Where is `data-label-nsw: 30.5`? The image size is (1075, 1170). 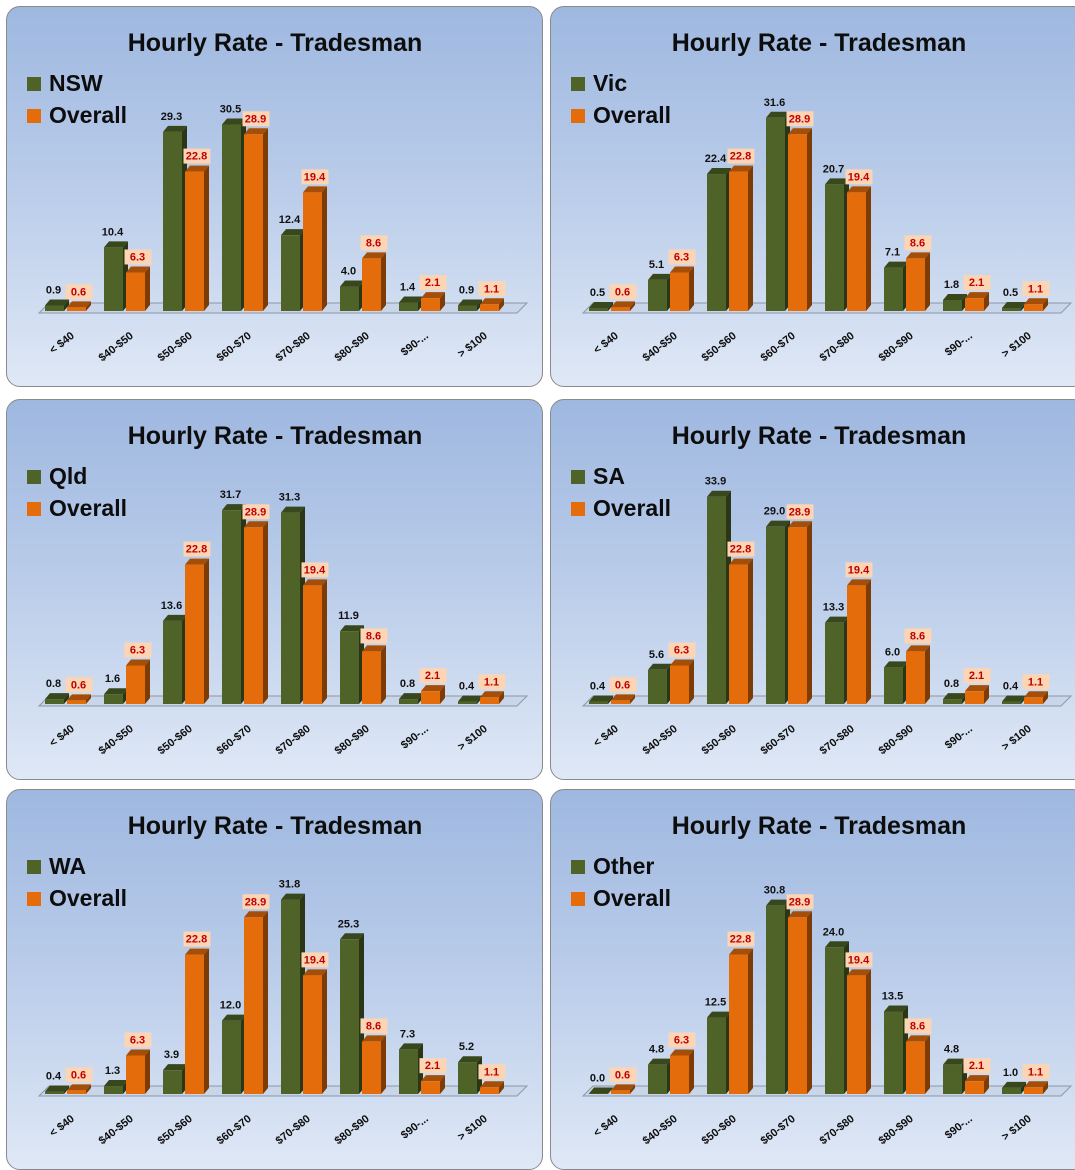 data-label-nsw: 30.5 is located at coordinates (230, 110).